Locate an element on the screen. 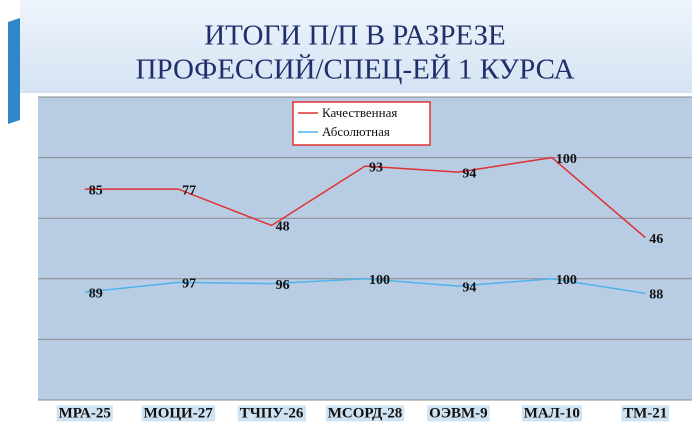  data-label: 89 is located at coordinates (96, 293).